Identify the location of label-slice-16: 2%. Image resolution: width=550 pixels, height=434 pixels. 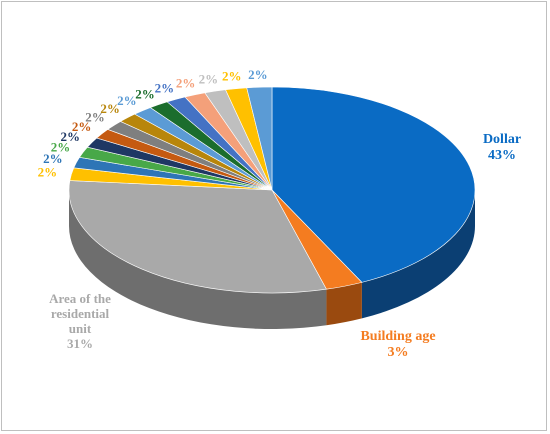
(258, 74).